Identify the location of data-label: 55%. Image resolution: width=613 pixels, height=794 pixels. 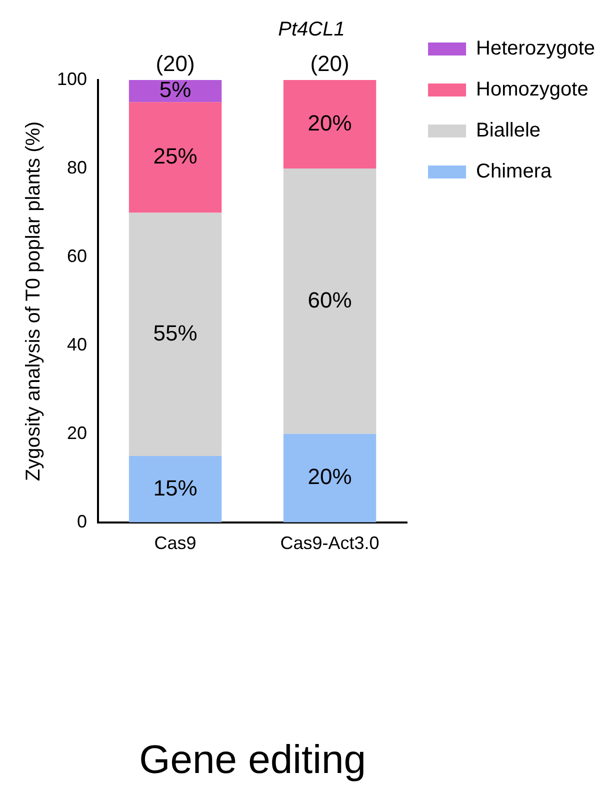
(175, 333).